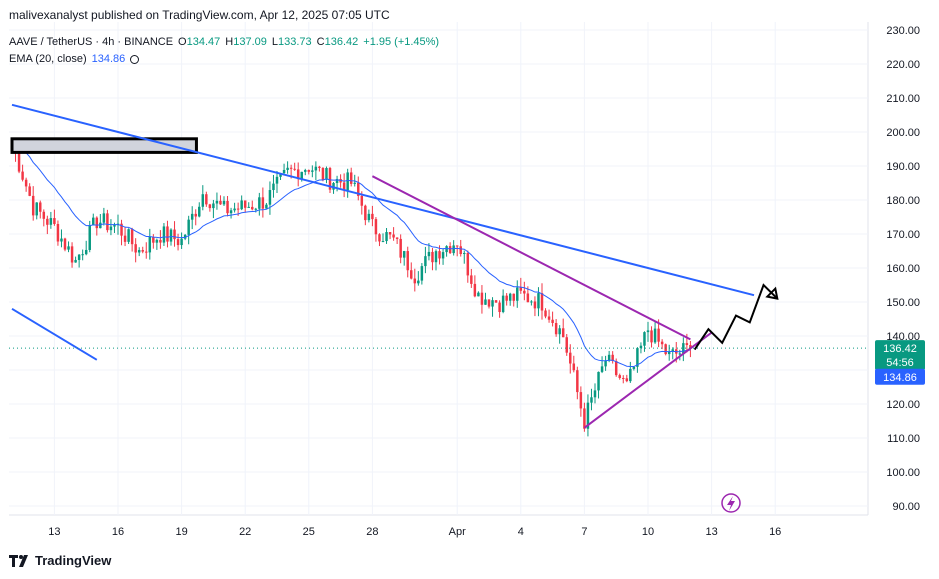 This screenshot has width=939, height=579. I want to click on price-tick-label: 220.00, so click(903, 65).